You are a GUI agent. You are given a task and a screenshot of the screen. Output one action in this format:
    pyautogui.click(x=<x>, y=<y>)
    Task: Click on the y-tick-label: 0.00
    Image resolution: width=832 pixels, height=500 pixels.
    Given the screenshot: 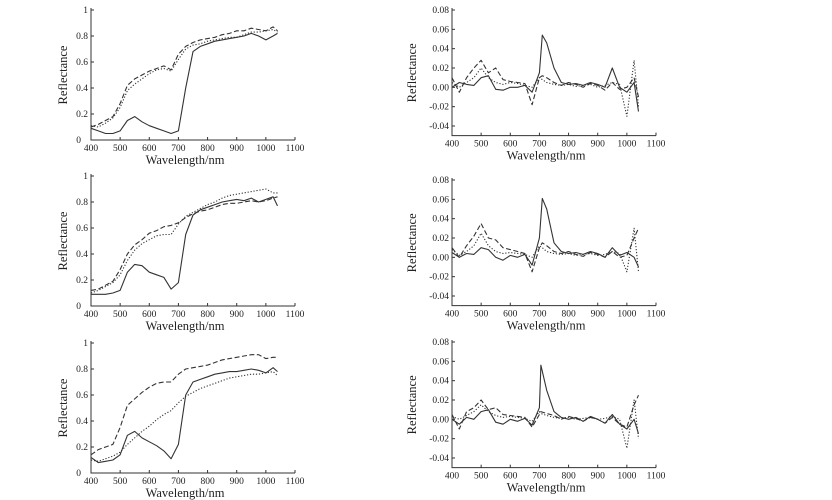 What is the action you would take?
    pyautogui.click(x=440, y=258)
    